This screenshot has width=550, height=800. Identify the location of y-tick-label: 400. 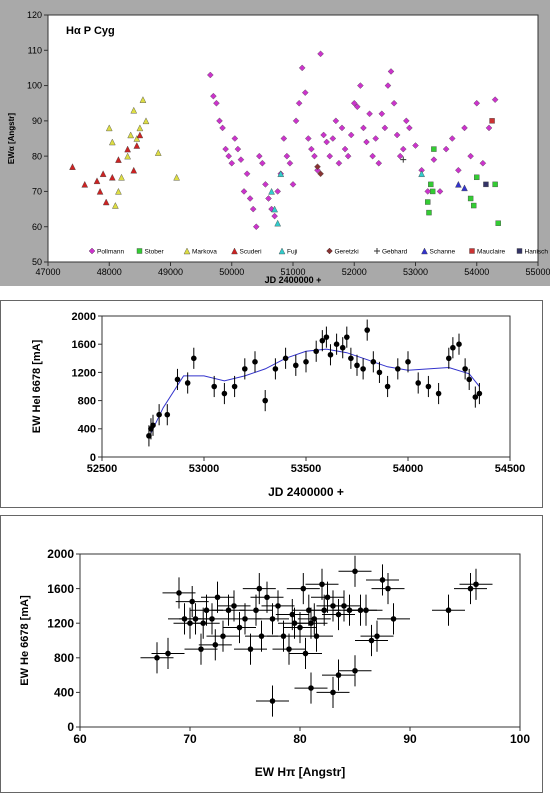
(87, 430).